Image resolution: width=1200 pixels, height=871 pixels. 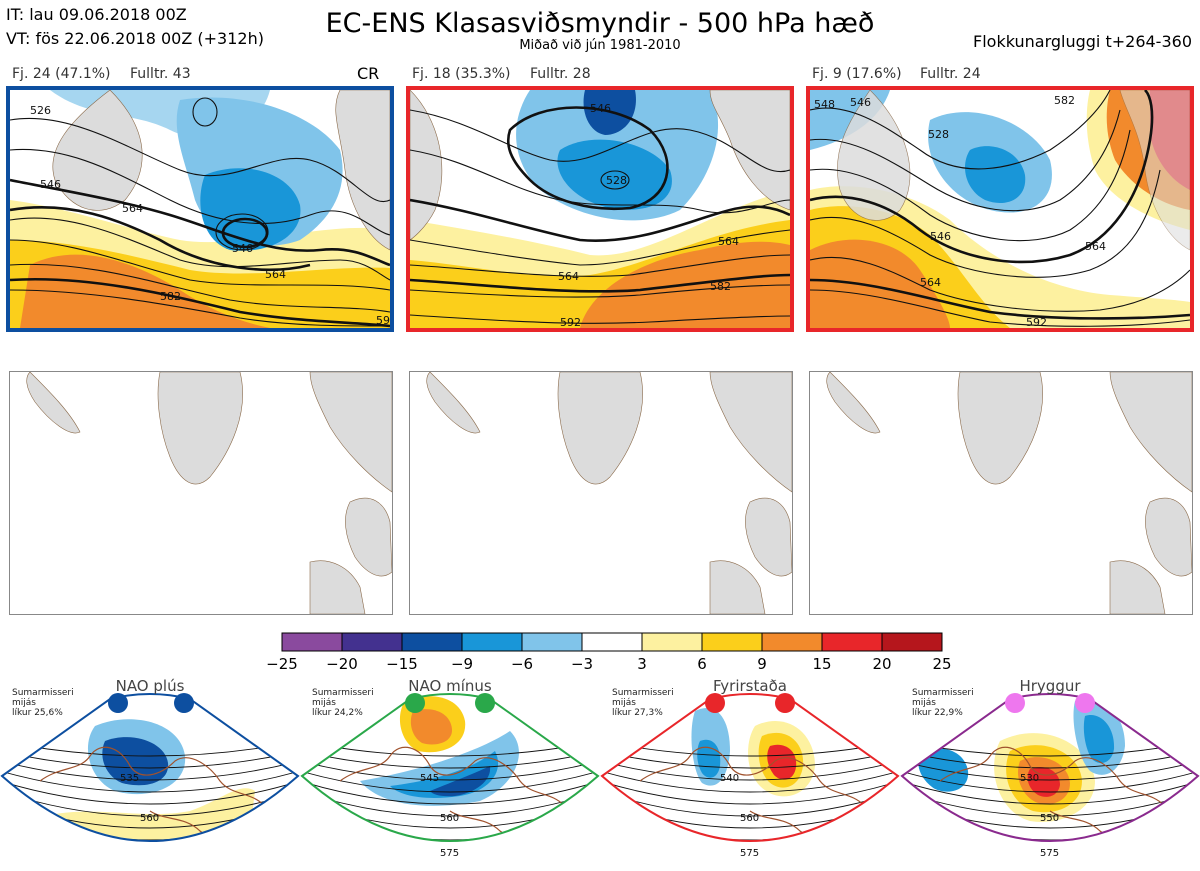 I want to click on cluster-3-members: Fulltr. 24, so click(x=950, y=74).